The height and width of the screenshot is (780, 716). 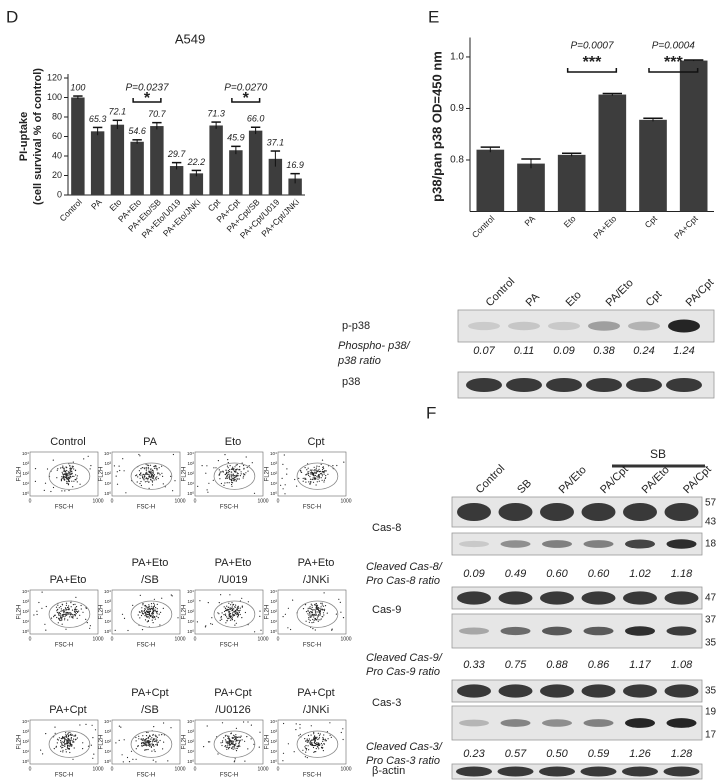 I want to click on ratio-value: 0.75, so click(x=516, y=665).